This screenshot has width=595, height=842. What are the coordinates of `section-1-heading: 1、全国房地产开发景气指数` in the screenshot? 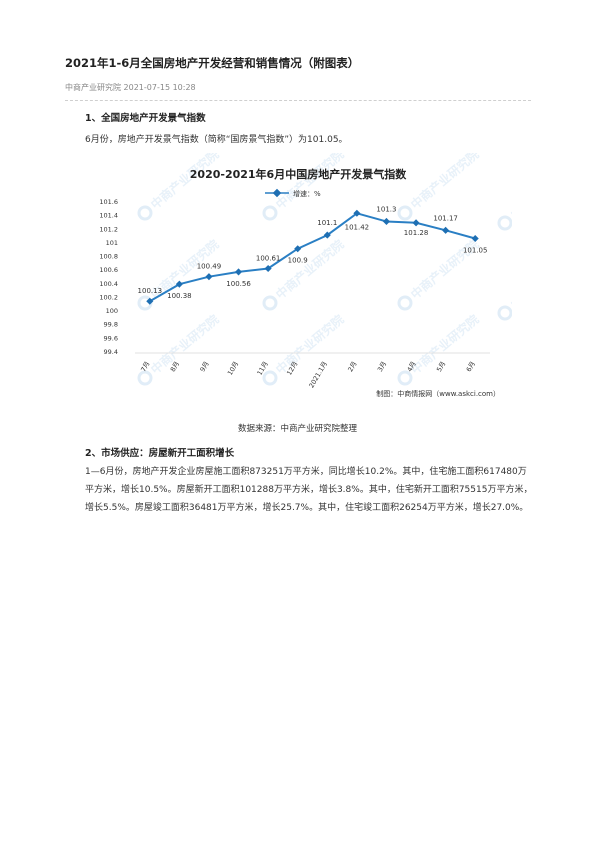 It's located at (145, 118).